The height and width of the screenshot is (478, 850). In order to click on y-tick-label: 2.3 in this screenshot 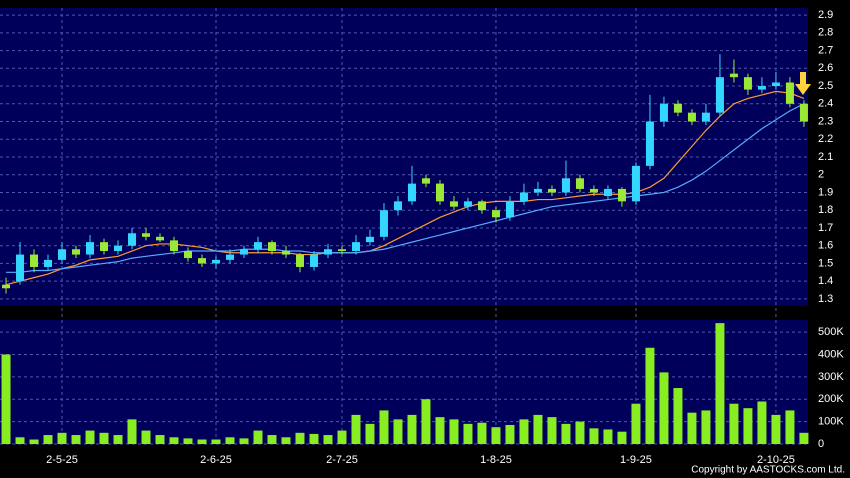, I will do `click(825, 121)`.